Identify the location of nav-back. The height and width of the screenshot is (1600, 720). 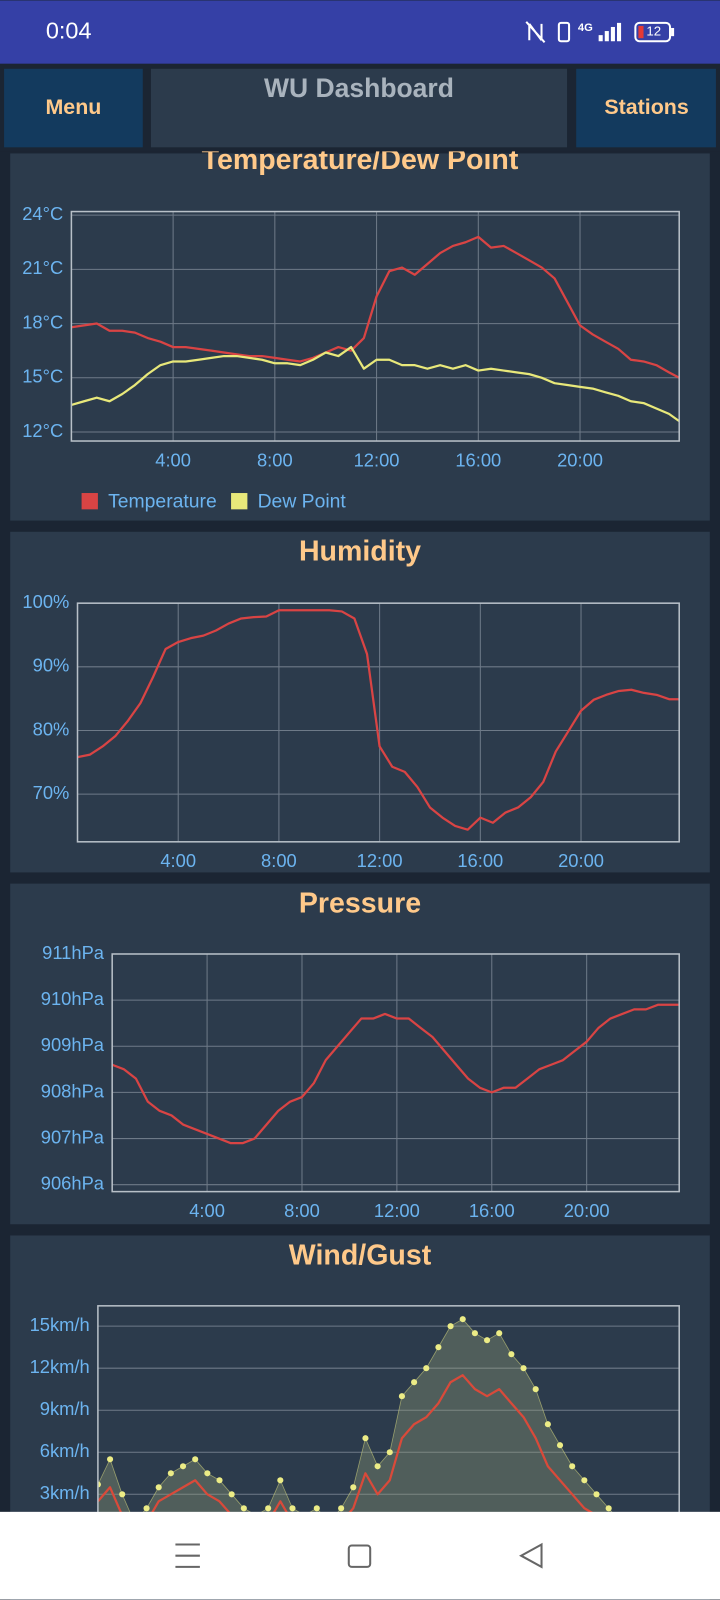
(531, 1555).